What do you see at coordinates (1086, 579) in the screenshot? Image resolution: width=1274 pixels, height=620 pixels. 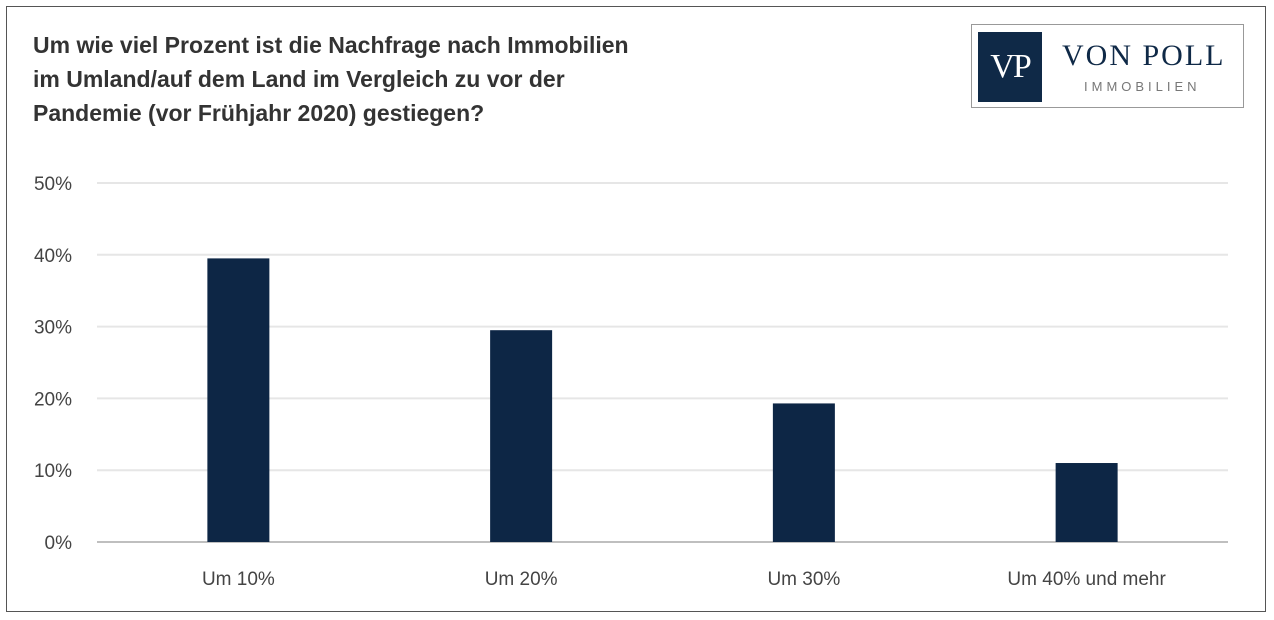 I see `x-category-label: Um 40% und mehr` at bounding box center [1086, 579].